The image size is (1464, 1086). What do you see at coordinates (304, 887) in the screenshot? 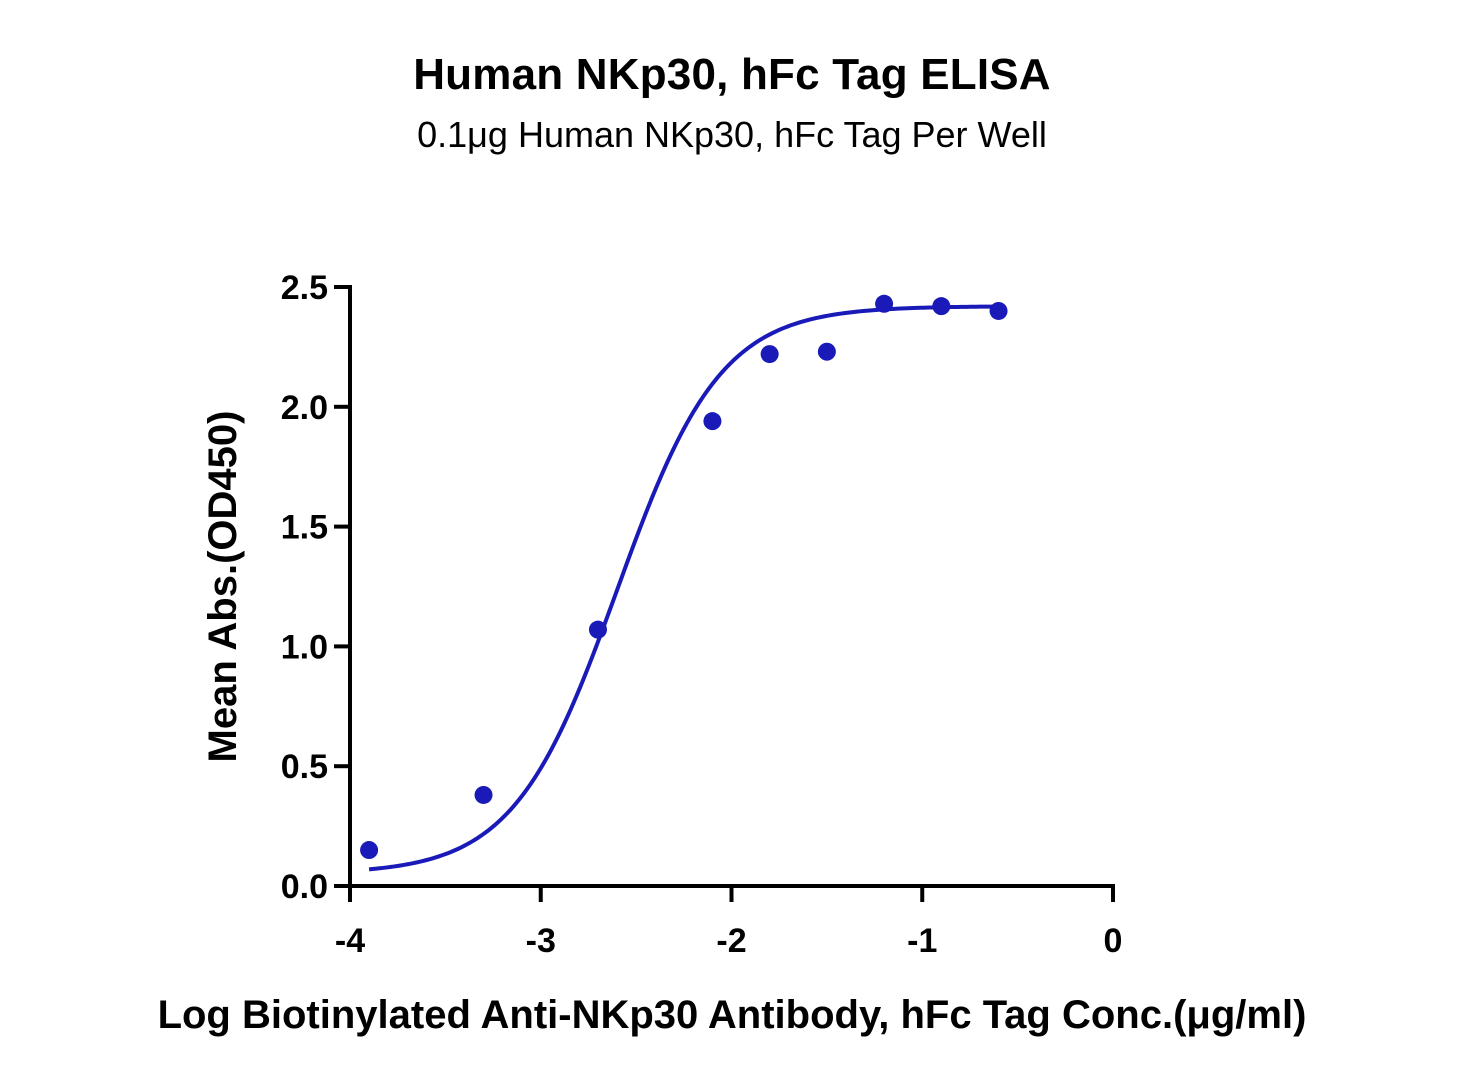
I see `y-tick-label: 0.0` at bounding box center [304, 887].